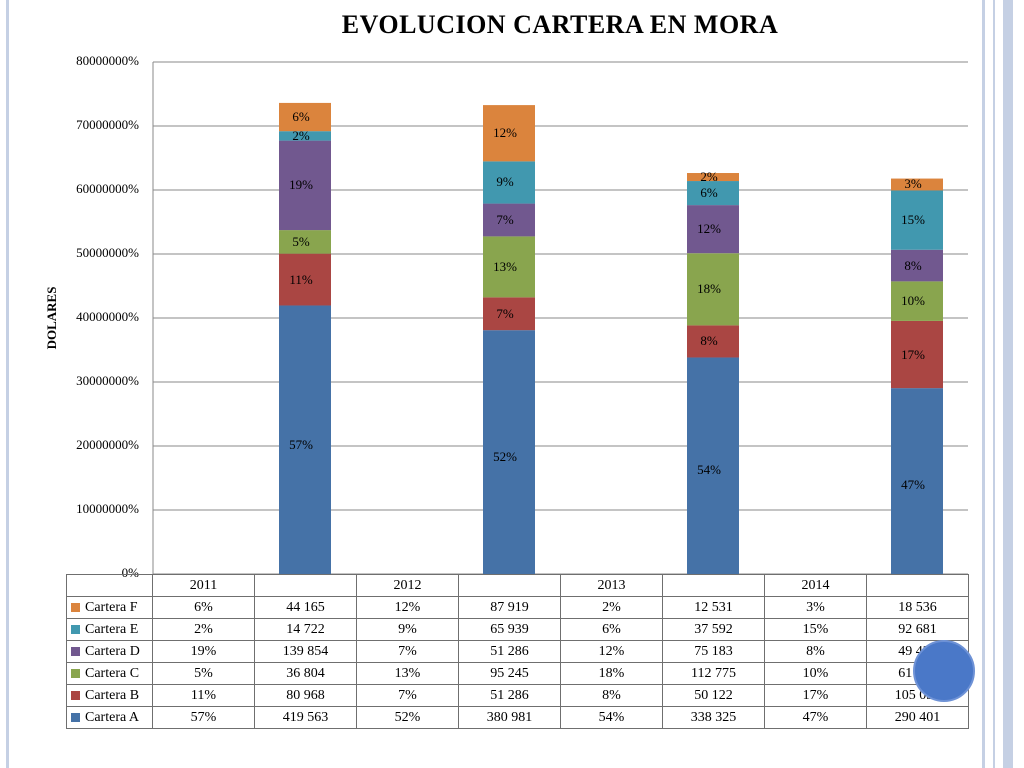 Image resolution: width=1024 pixels, height=768 pixels. Describe the element at coordinates (305, 695) in the screenshot. I see `table-cell: 80 968` at that location.